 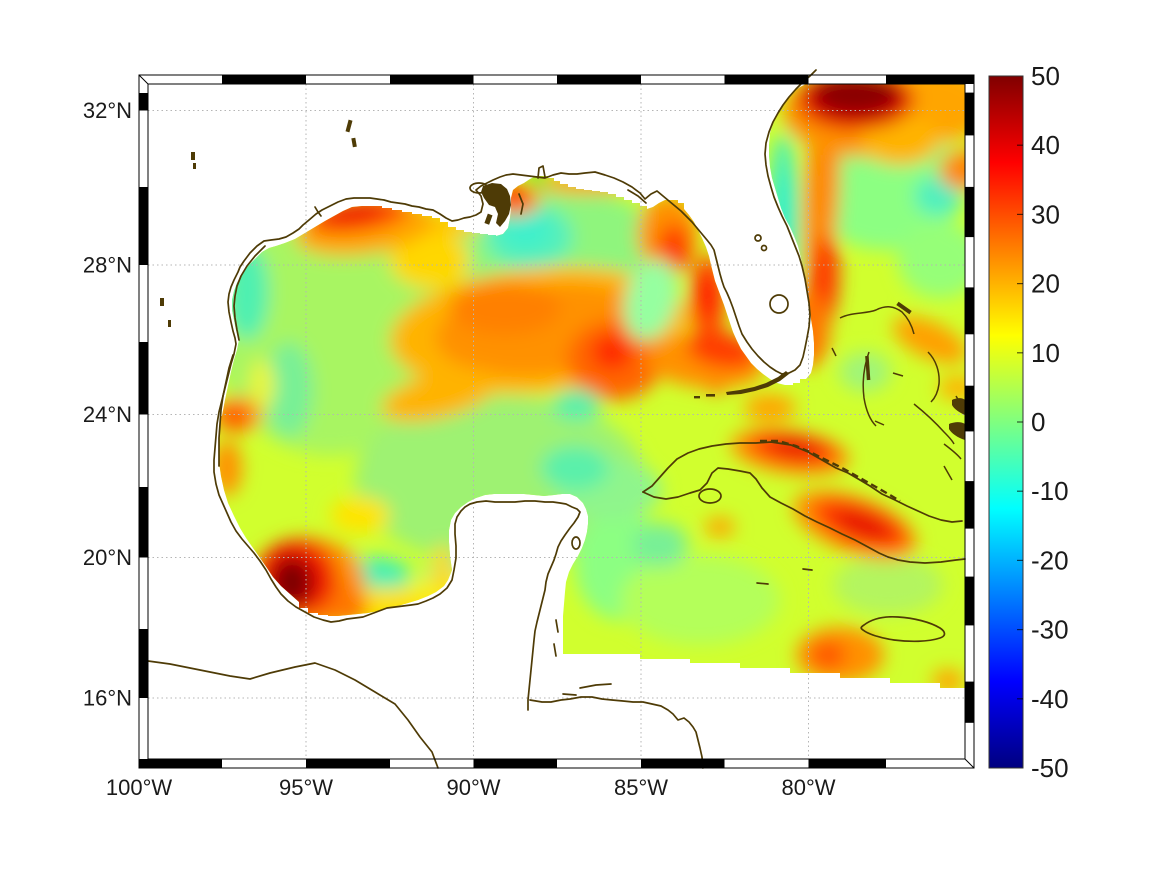 What do you see at coordinates (107, 698) in the screenshot?
I see `svg-text: 16°N` at bounding box center [107, 698].